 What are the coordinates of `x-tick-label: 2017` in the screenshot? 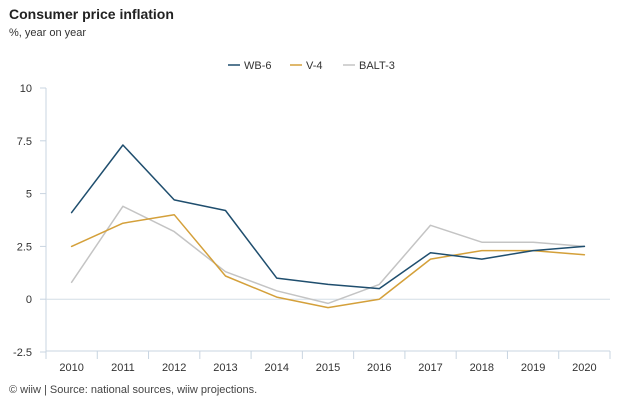 It's located at (430, 368).